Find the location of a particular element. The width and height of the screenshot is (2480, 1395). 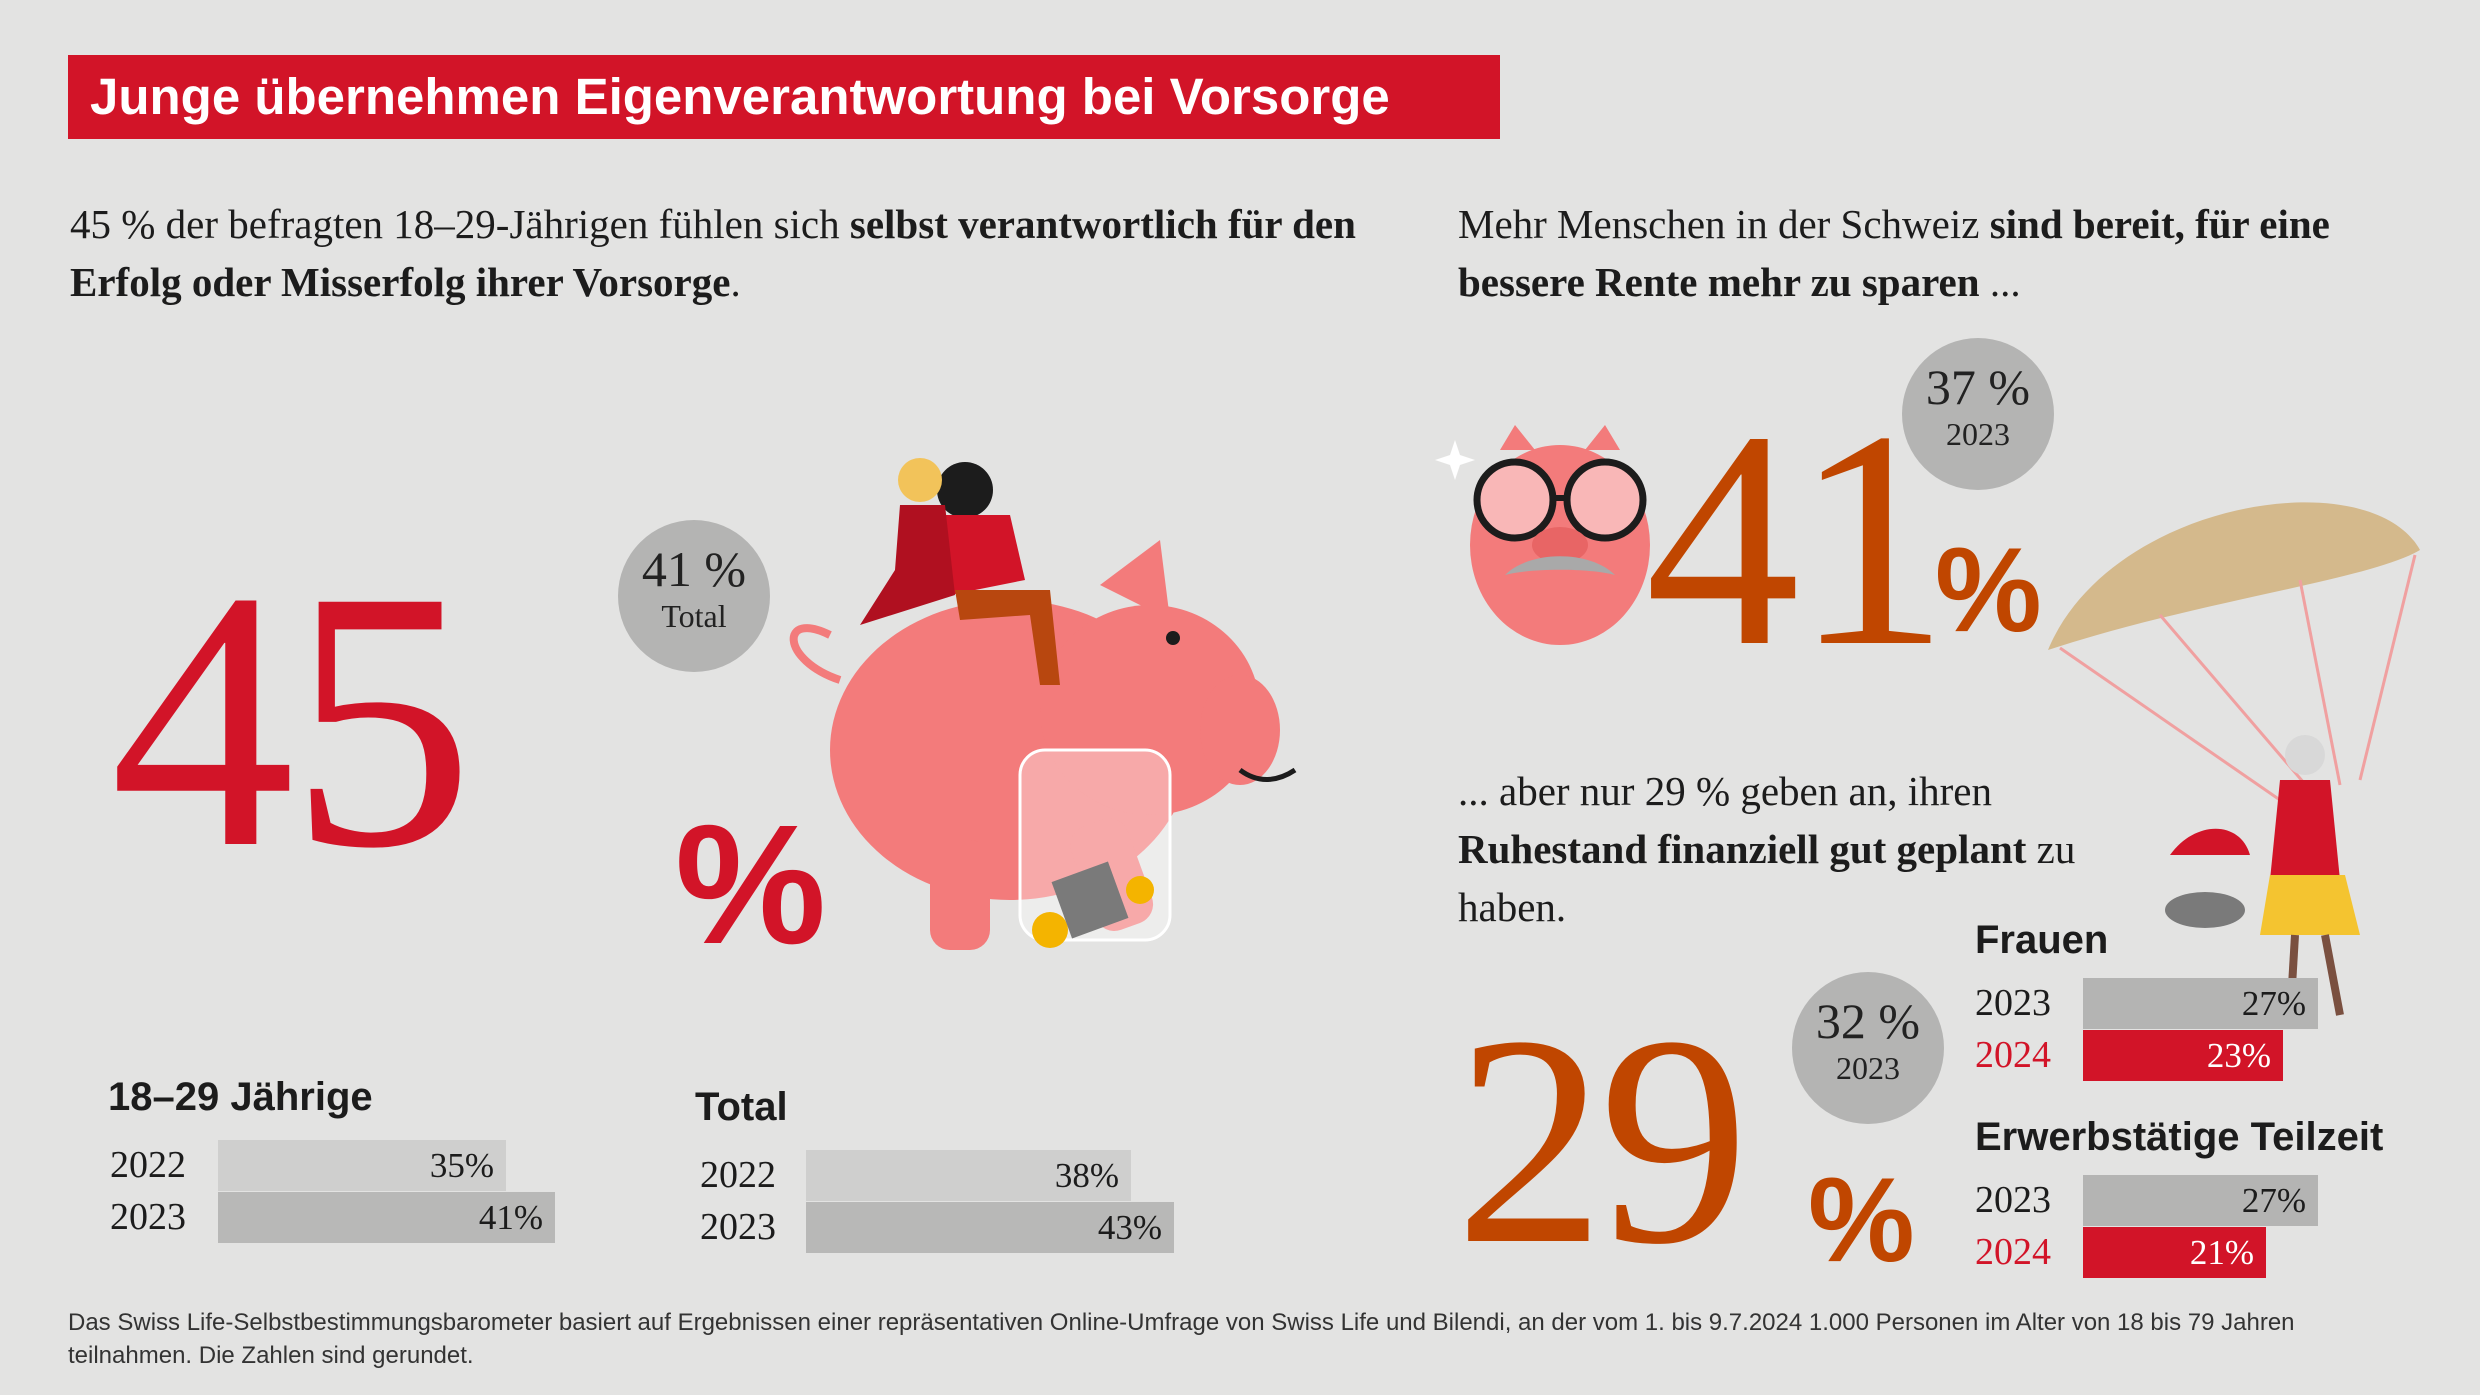

bar-chart-total: 2022 38% 2023 43% is located at coordinates (980, 1205).